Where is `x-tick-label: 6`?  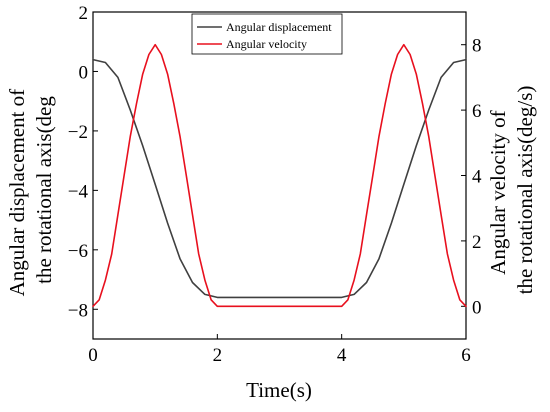
x-tick-label: 6 is located at coordinates (466, 355).